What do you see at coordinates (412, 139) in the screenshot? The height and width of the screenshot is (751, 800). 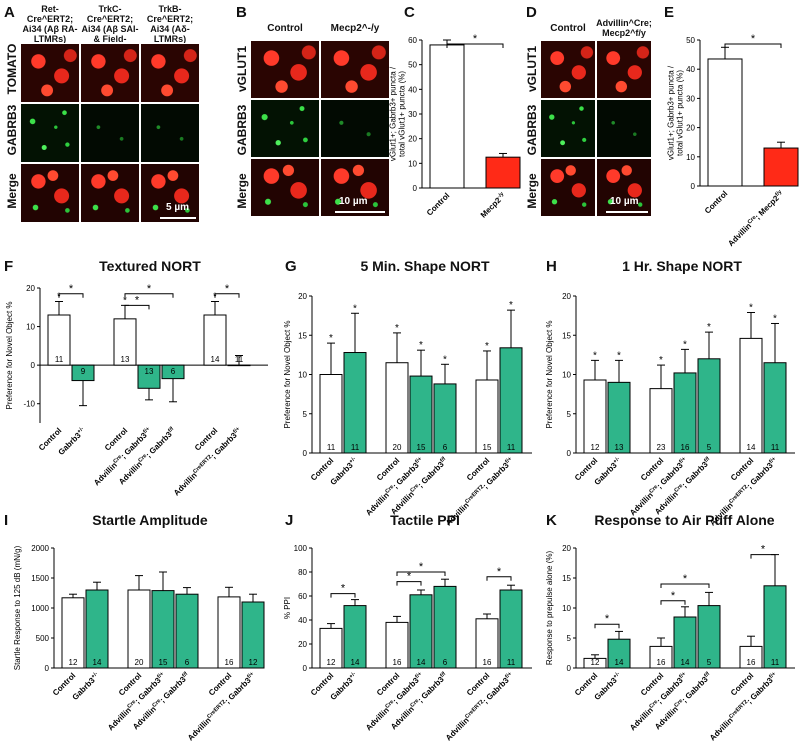 I see `chart-c-tick-label: 20` at bounding box center [412, 139].